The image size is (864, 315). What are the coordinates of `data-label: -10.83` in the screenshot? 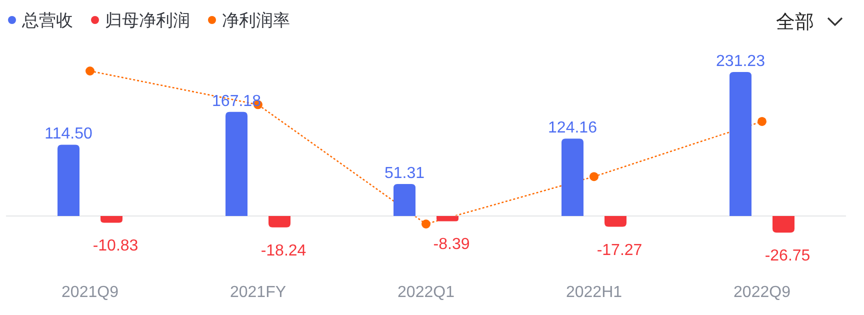 It's located at (115, 246).